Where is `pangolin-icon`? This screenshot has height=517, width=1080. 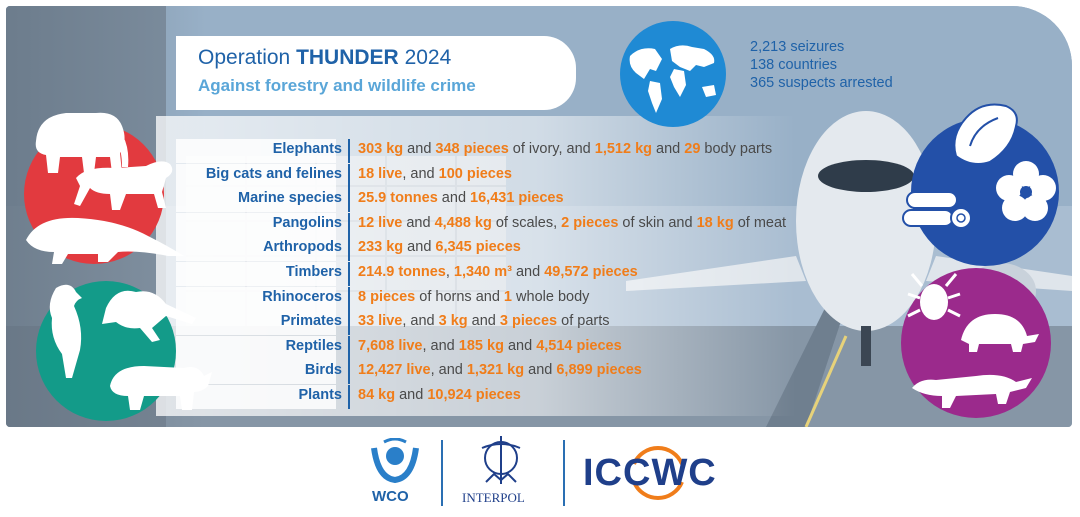
pangolin-icon is located at coordinates (105, 240).